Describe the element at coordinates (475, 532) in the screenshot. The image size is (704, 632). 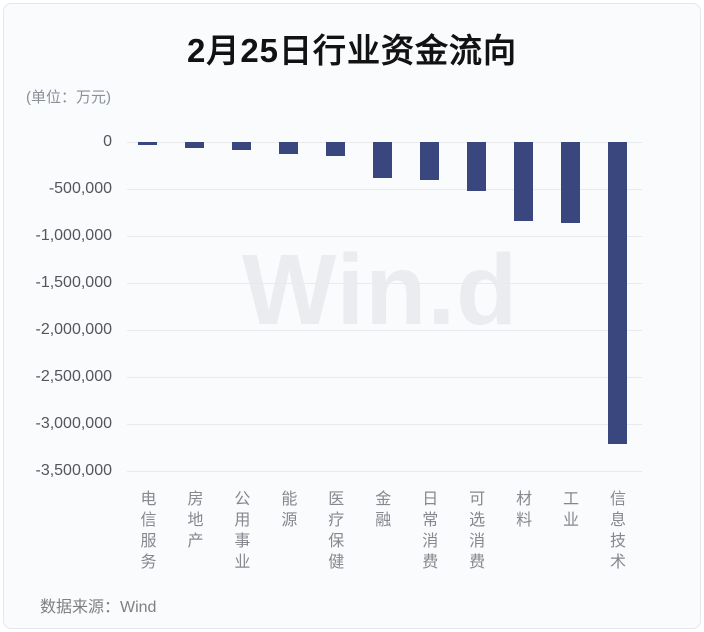
I see `x-axis-category-label: 可选消费` at that location.